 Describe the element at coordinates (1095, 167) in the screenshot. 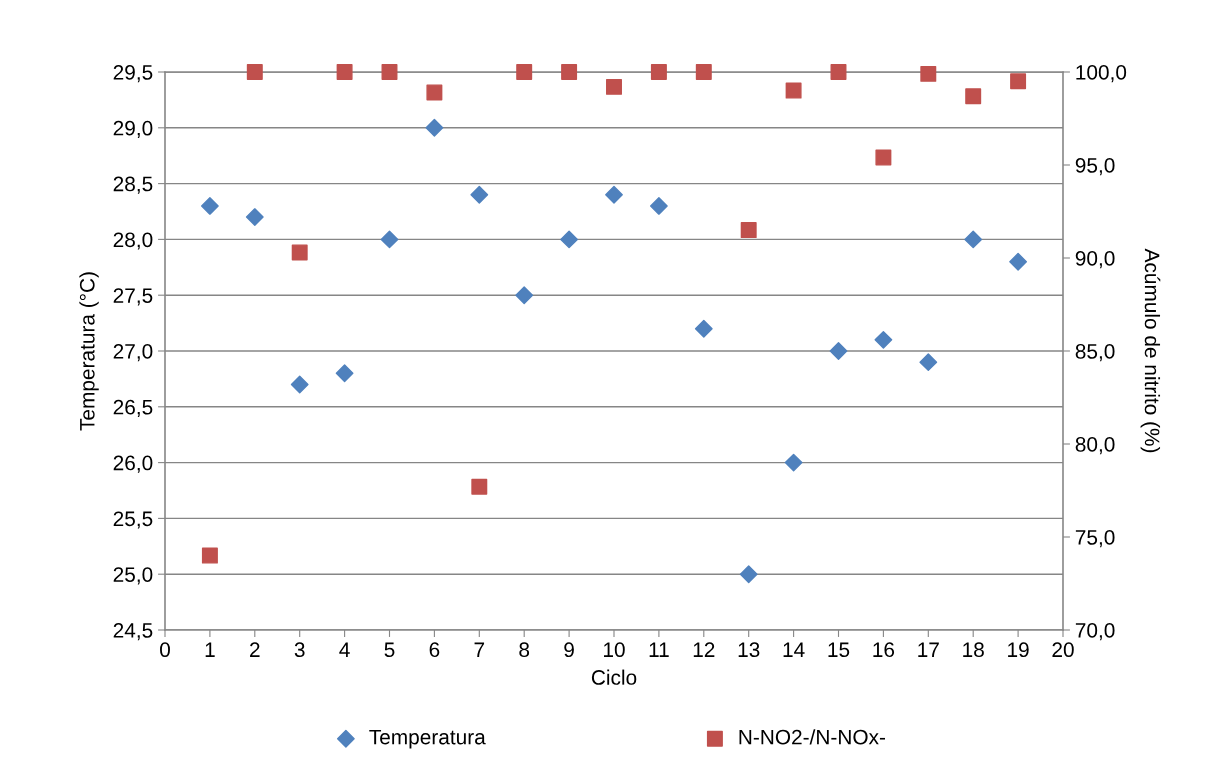

I see `y2-tick-label: 95,0` at that location.